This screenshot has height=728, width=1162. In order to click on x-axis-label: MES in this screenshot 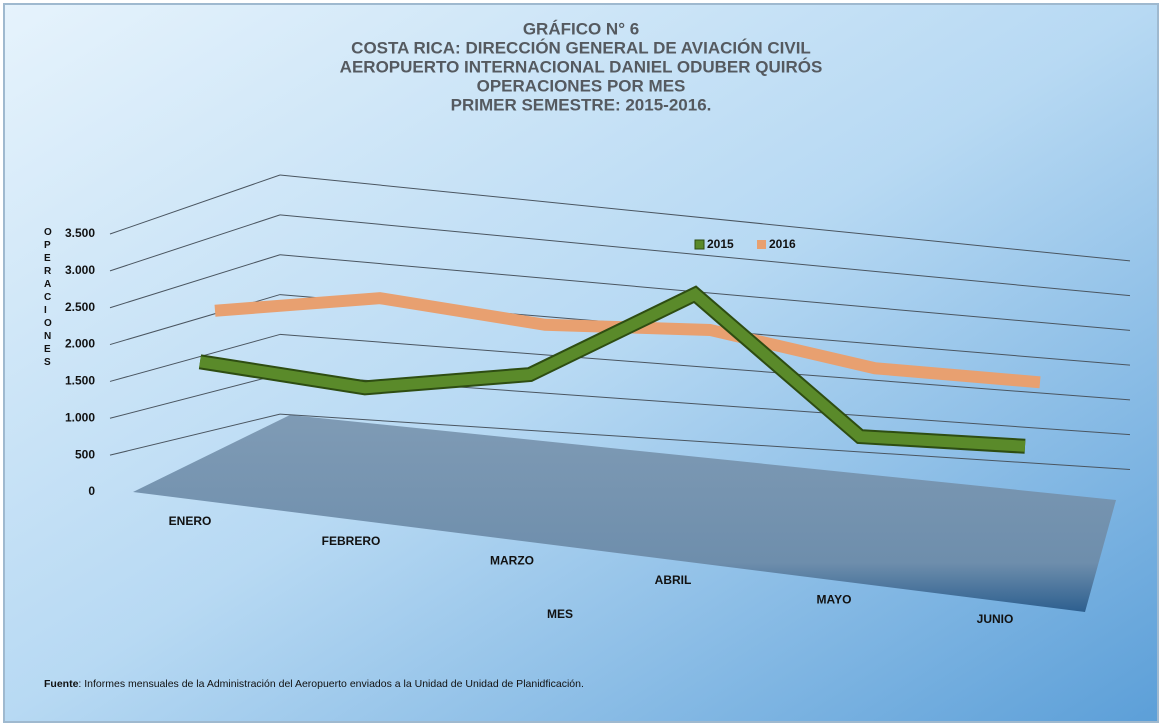, I will do `click(560, 614)`.